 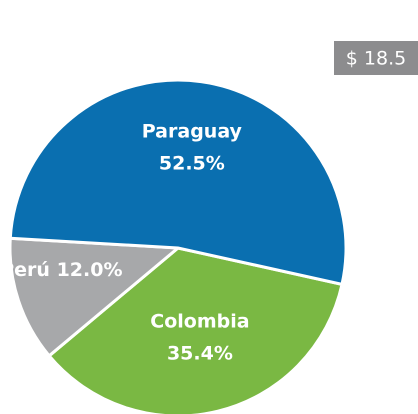 I want to click on category-label: Colombia, so click(x=199, y=321).